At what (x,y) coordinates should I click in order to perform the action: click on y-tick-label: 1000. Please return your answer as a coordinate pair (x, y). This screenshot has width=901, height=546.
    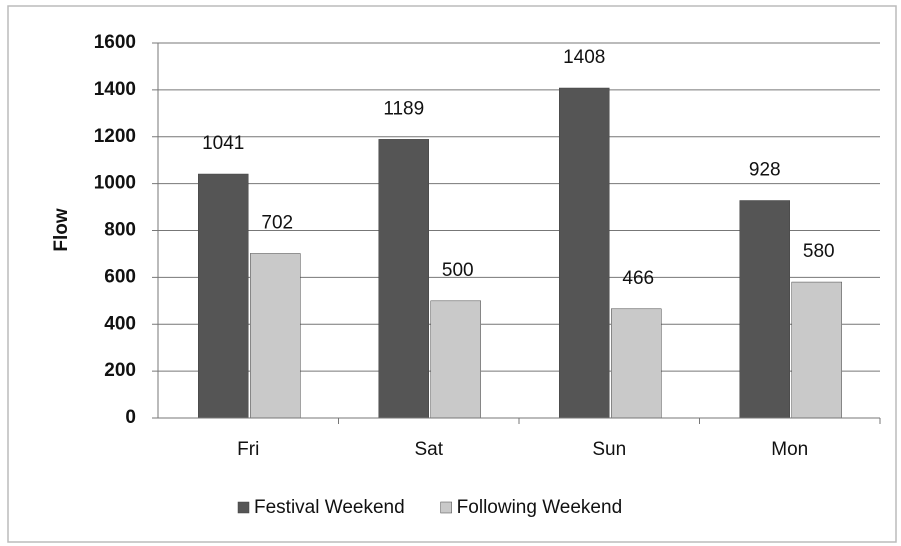
    Looking at the image, I should click on (115, 183).